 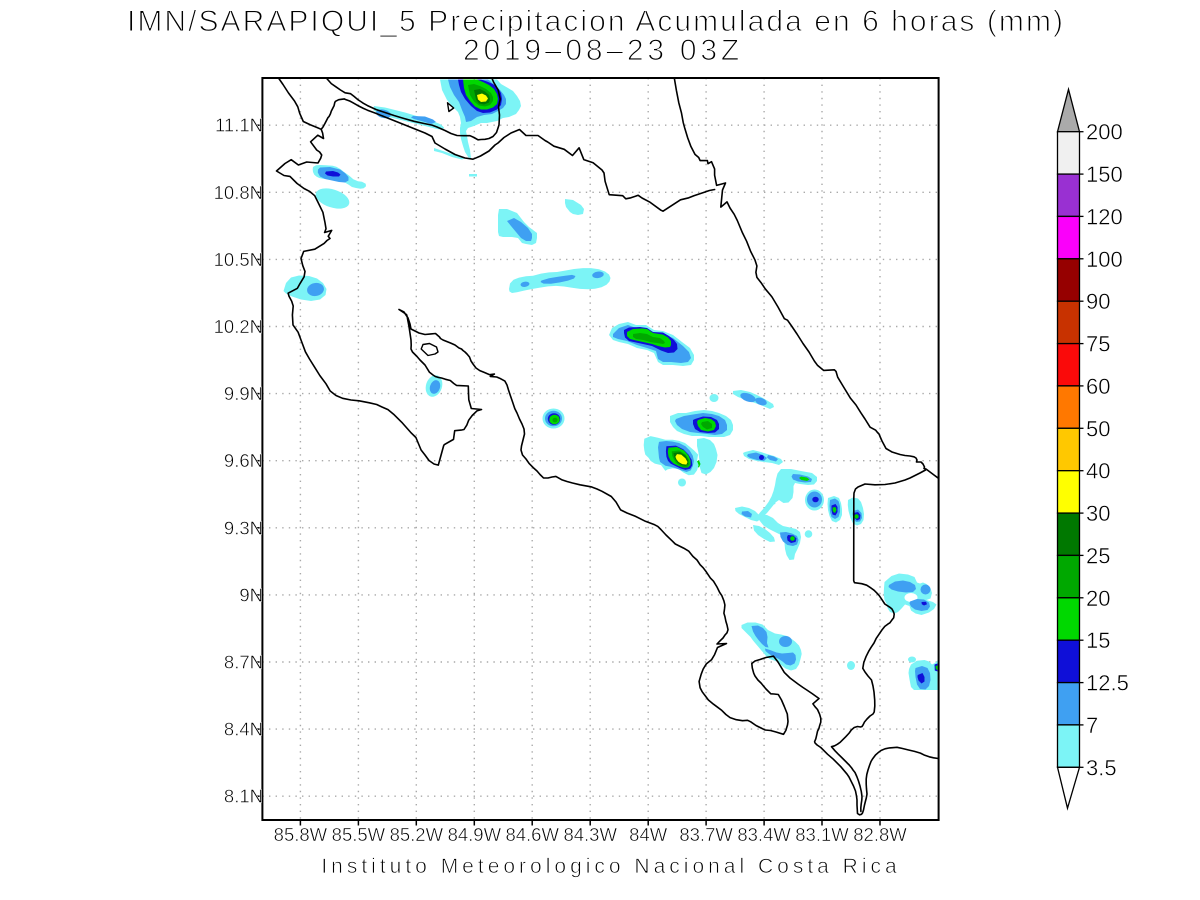 I want to click on svg-text: 40, so click(x=1098, y=471).